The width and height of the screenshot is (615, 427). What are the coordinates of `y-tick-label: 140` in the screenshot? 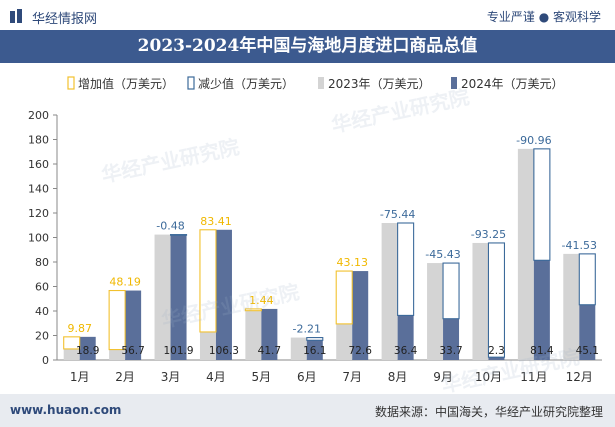 It's located at (38, 189).